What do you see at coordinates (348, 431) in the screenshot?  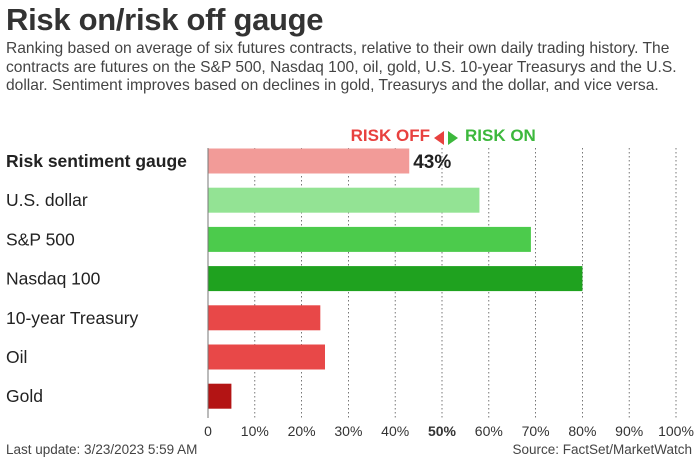 I see `x-tick-label: 30%` at bounding box center [348, 431].